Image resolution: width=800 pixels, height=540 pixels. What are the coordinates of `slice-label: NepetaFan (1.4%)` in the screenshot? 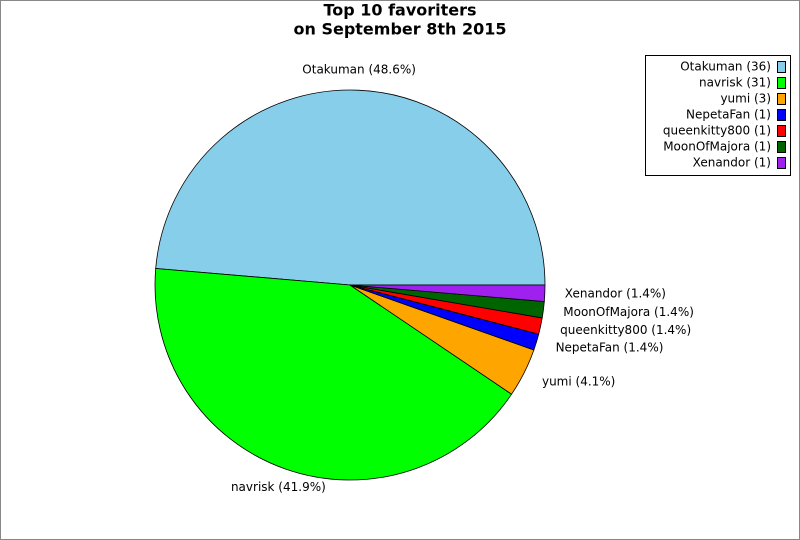 It's located at (610, 347).